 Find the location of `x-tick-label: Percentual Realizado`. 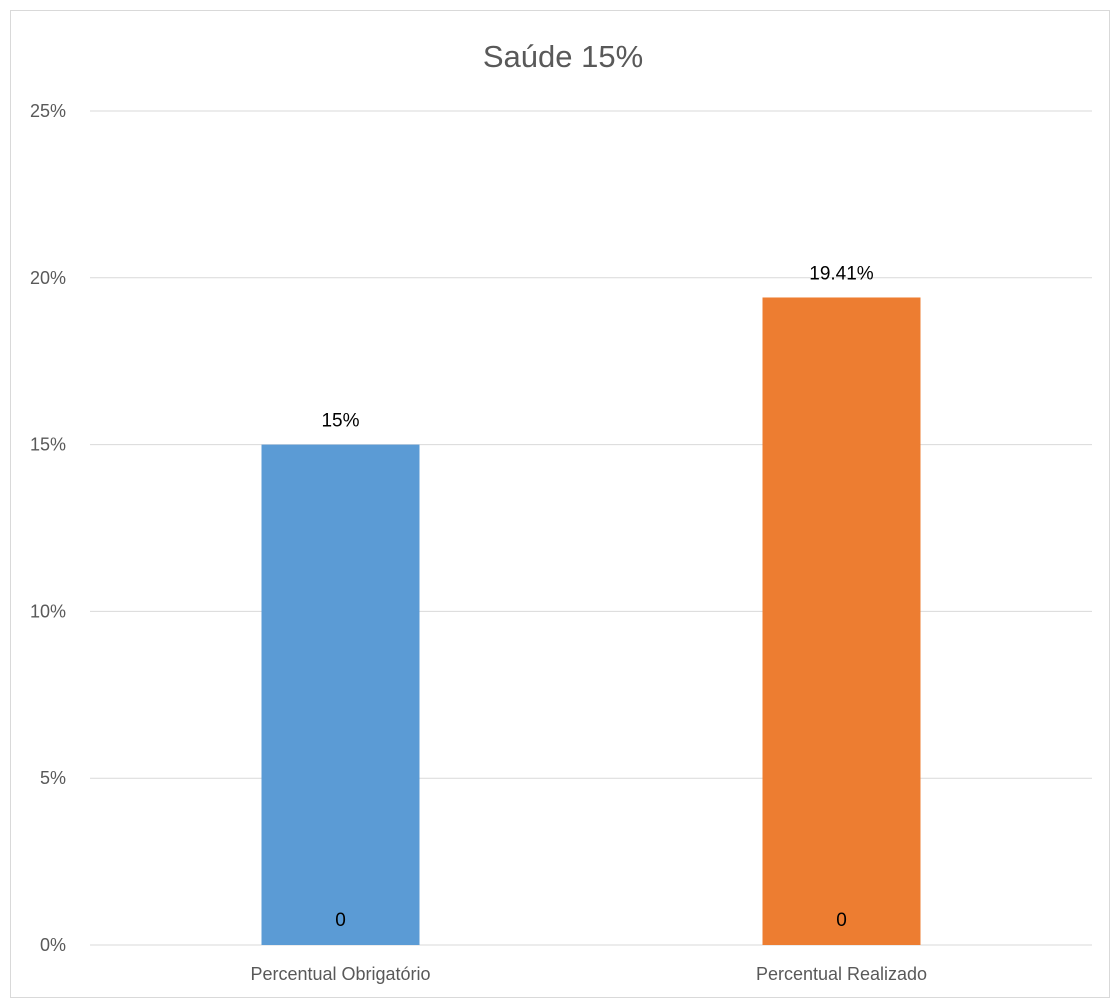

x-tick-label: Percentual Realizado is located at coordinates (841, 974).